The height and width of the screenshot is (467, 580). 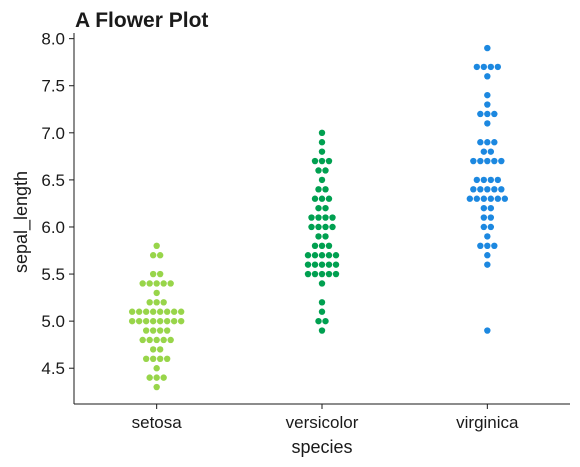 What do you see at coordinates (322, 422) in the screenshot?
I see `x-tick-label-versicolor: versicolor` at bounding box center [322, 422].